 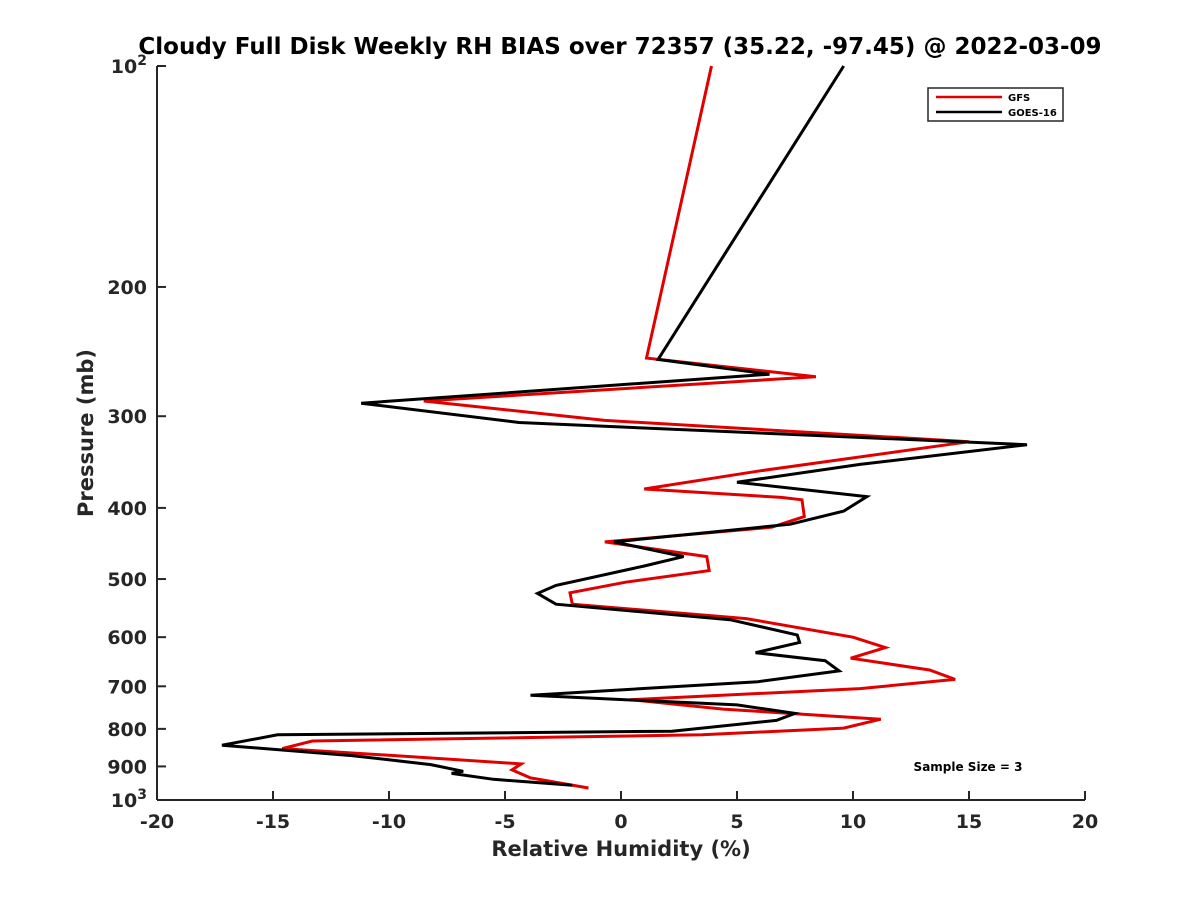 What do you see at coordinates (1032, 113) in the screenshot?
I see `legend-label: GOES-16` at bounding box center [1032, 113].